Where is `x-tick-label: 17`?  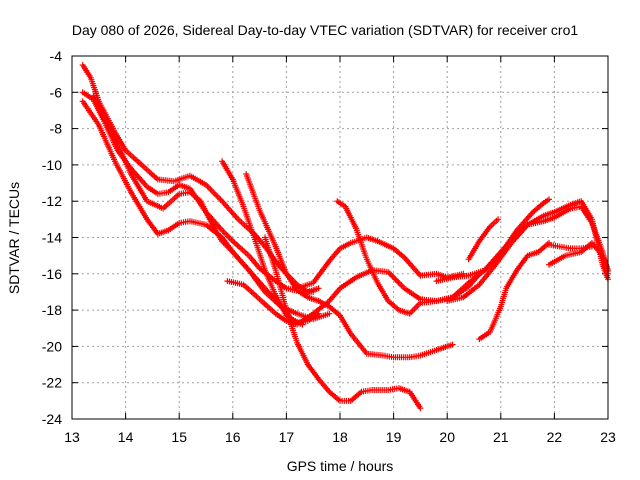 x-tick-label: 17 is located at coordinates (287, 437).